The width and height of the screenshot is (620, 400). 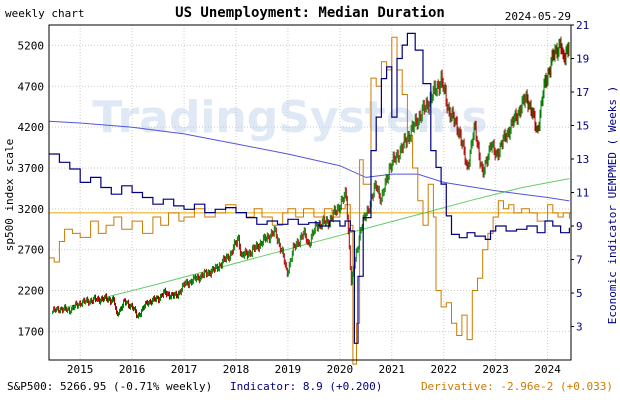 I want to click on footer-sp500: S&P500: 5266.95 (-0.71% weekly), so click(x=109, y=386).